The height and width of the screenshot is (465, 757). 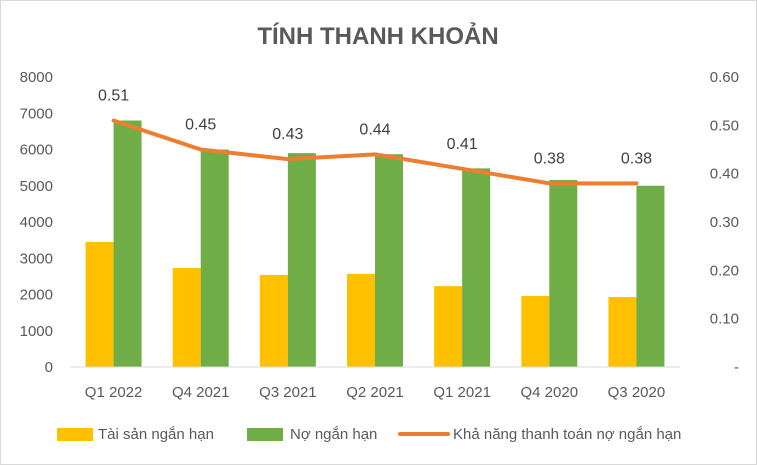 I want to click on y-right-tick-label: -, so click(x=736, y=367).